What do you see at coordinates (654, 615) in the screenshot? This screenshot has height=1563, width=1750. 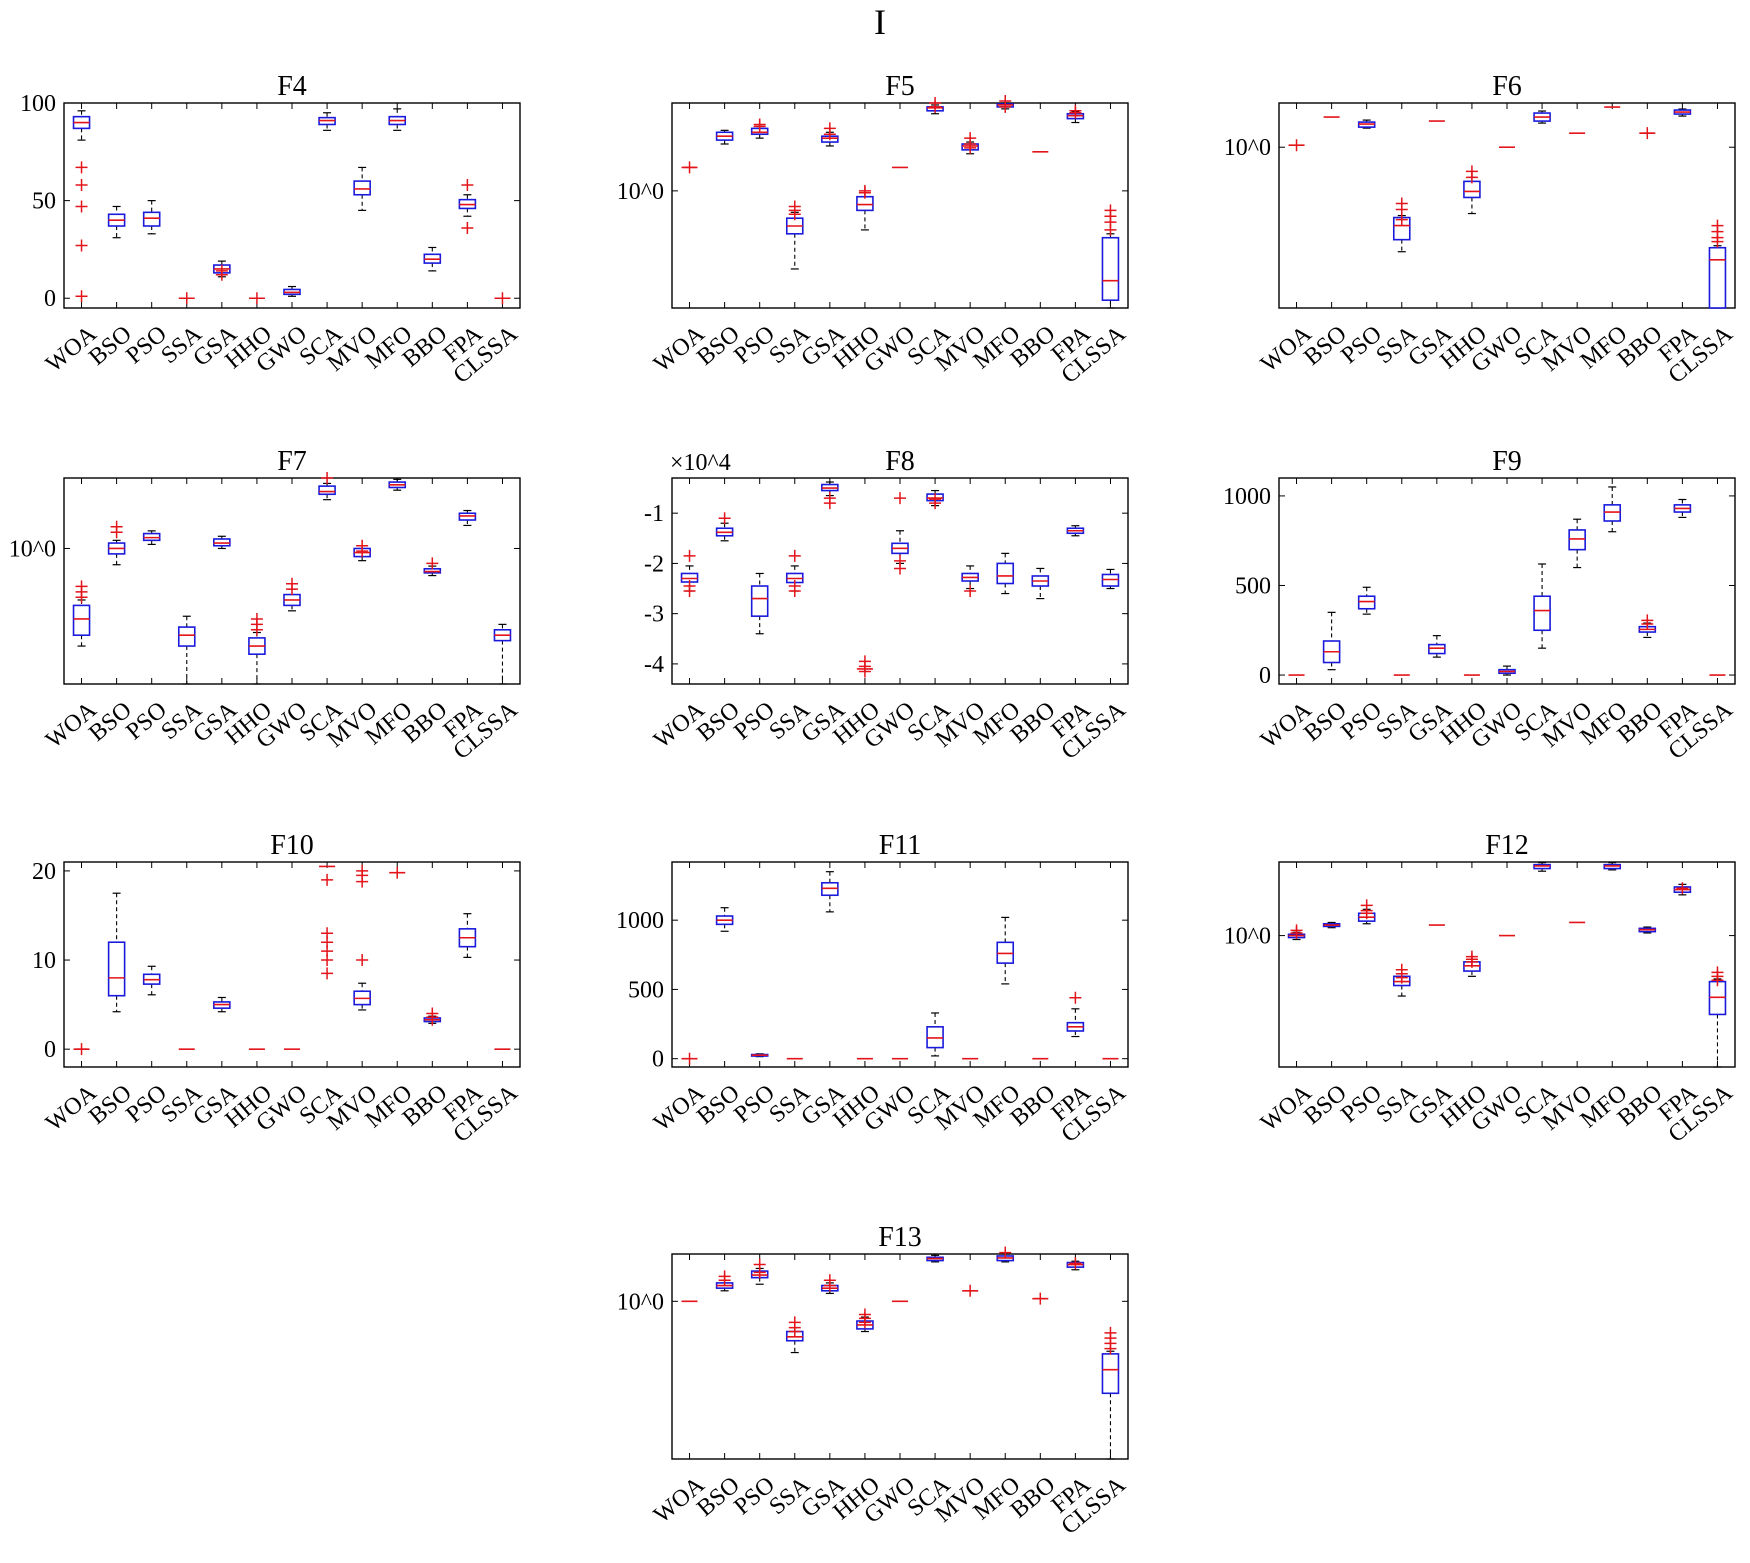 I see `y-tick-label: -3` at bounding box center [654, 615].